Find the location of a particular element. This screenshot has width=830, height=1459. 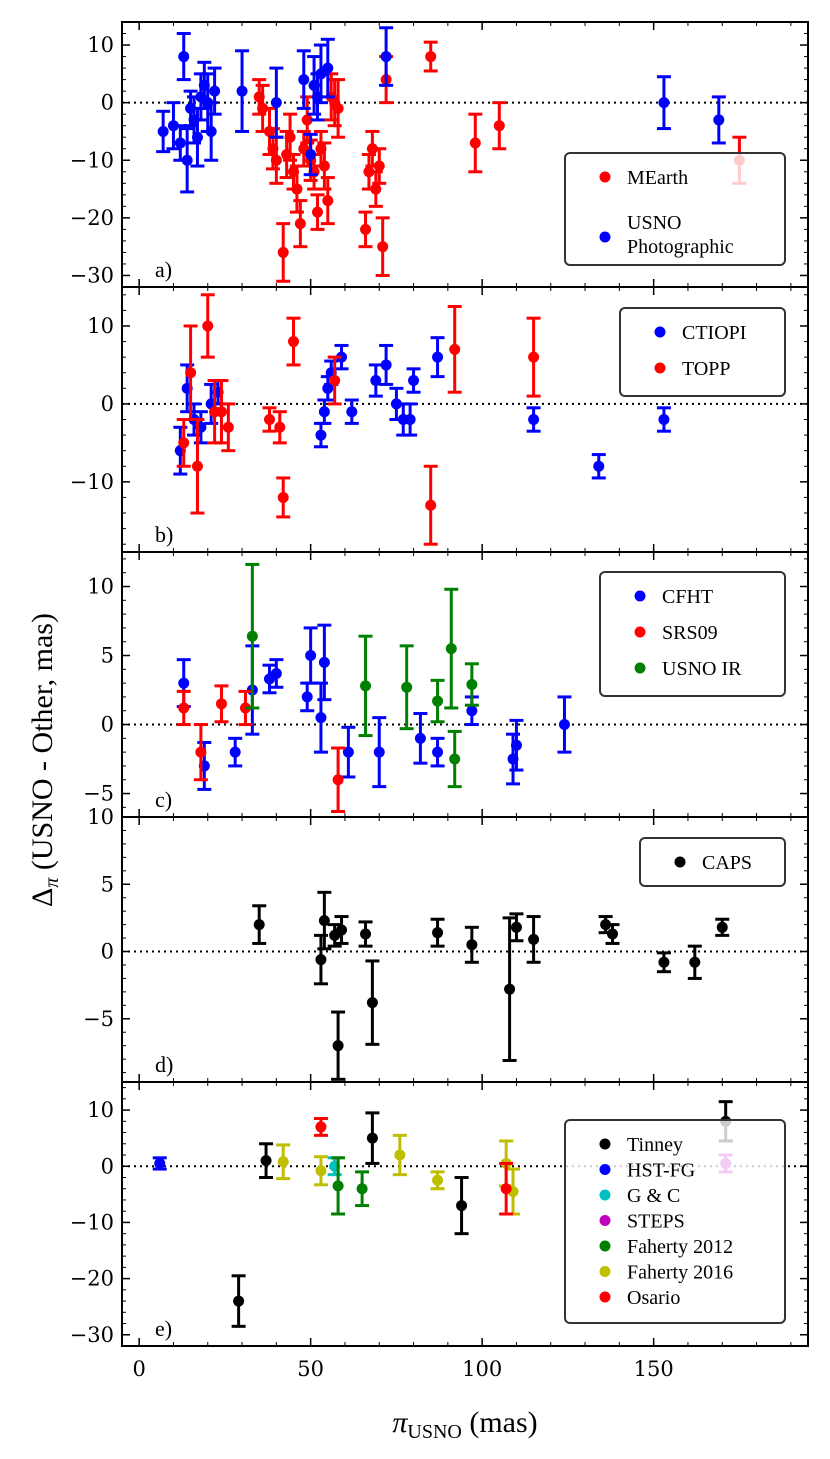

x-axis-label-main: π is located at coordinates (400, 1422).